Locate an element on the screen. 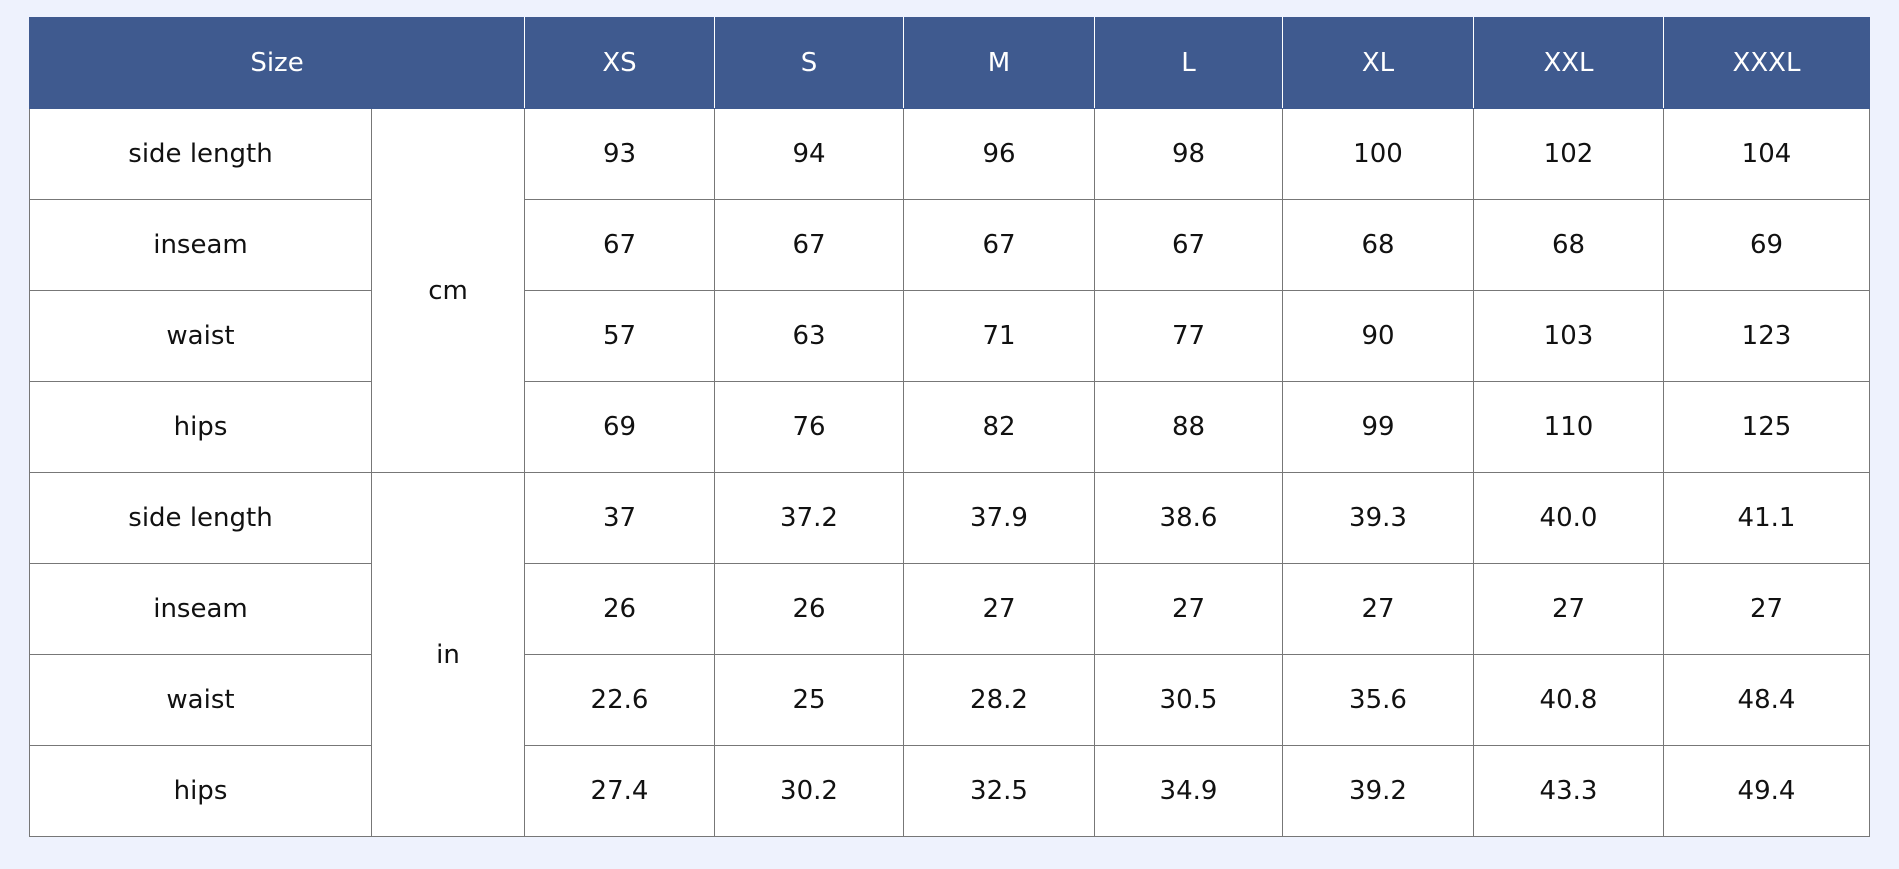  table-row: waist 57 63 71 77 90 103 123 is located at coordinates (949, 336).